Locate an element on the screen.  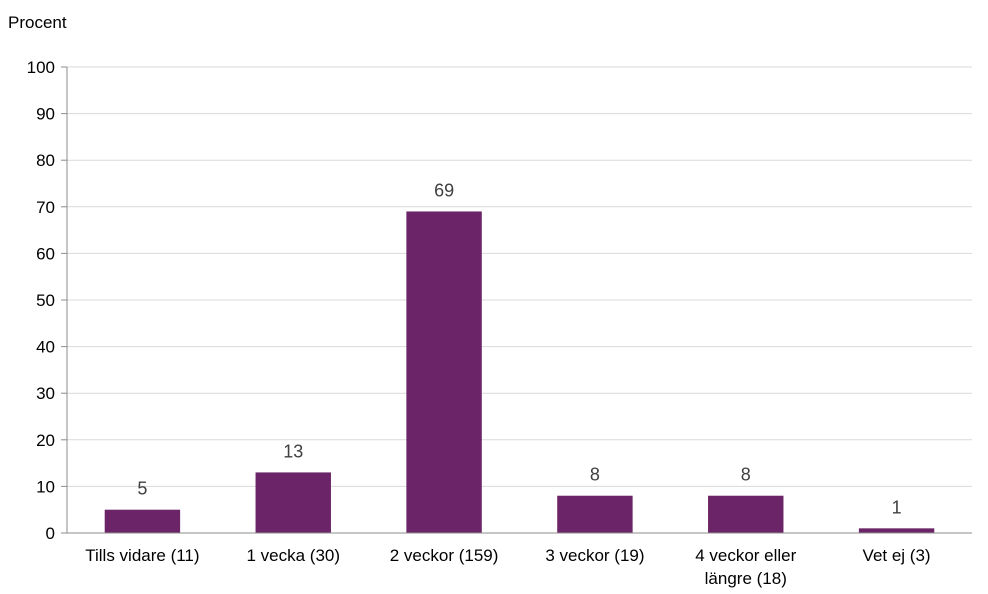
x-tick-label: 4 veckor eller is located at coordinates (745, 555).